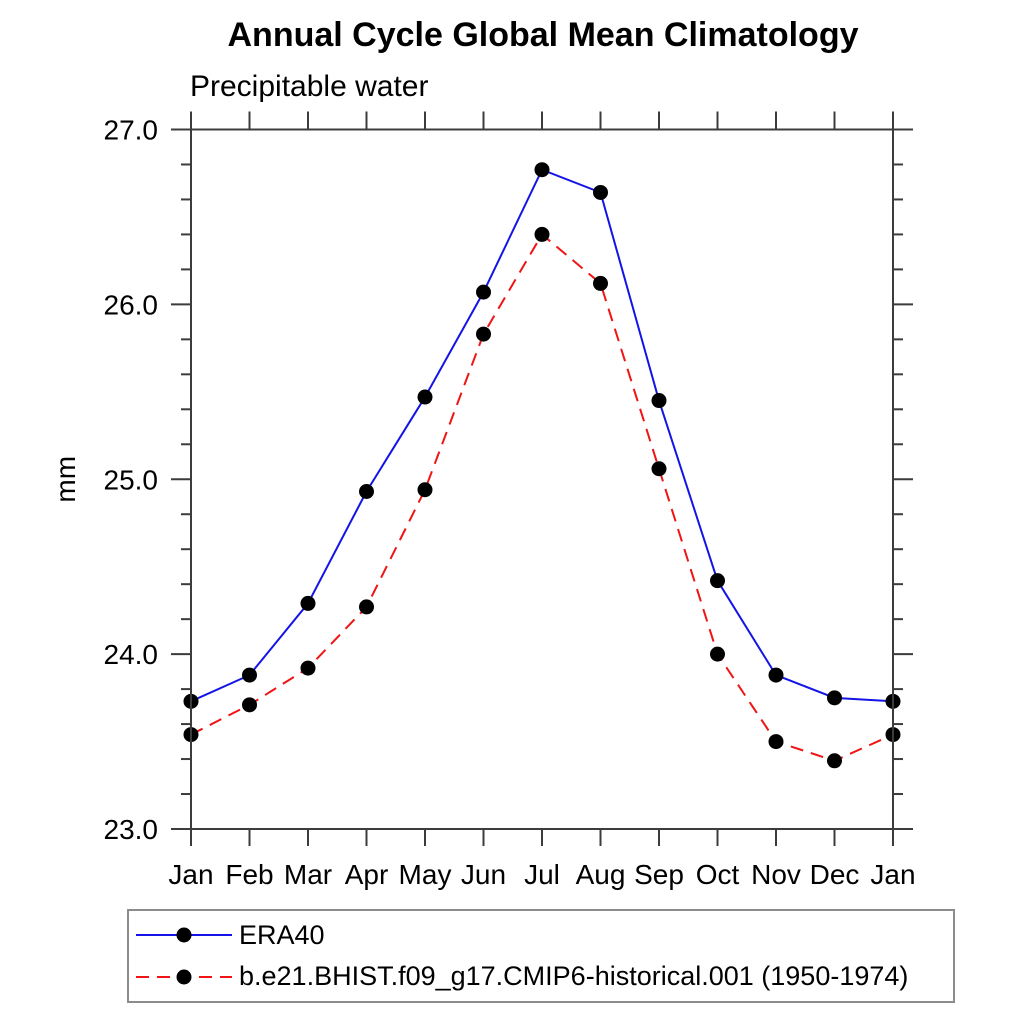 The image size is (1024, 1024). What do you see at coordinates (483, 874) in the screenshot?
I see `x-tick-label: Jun` at bounding box center [483, 874].